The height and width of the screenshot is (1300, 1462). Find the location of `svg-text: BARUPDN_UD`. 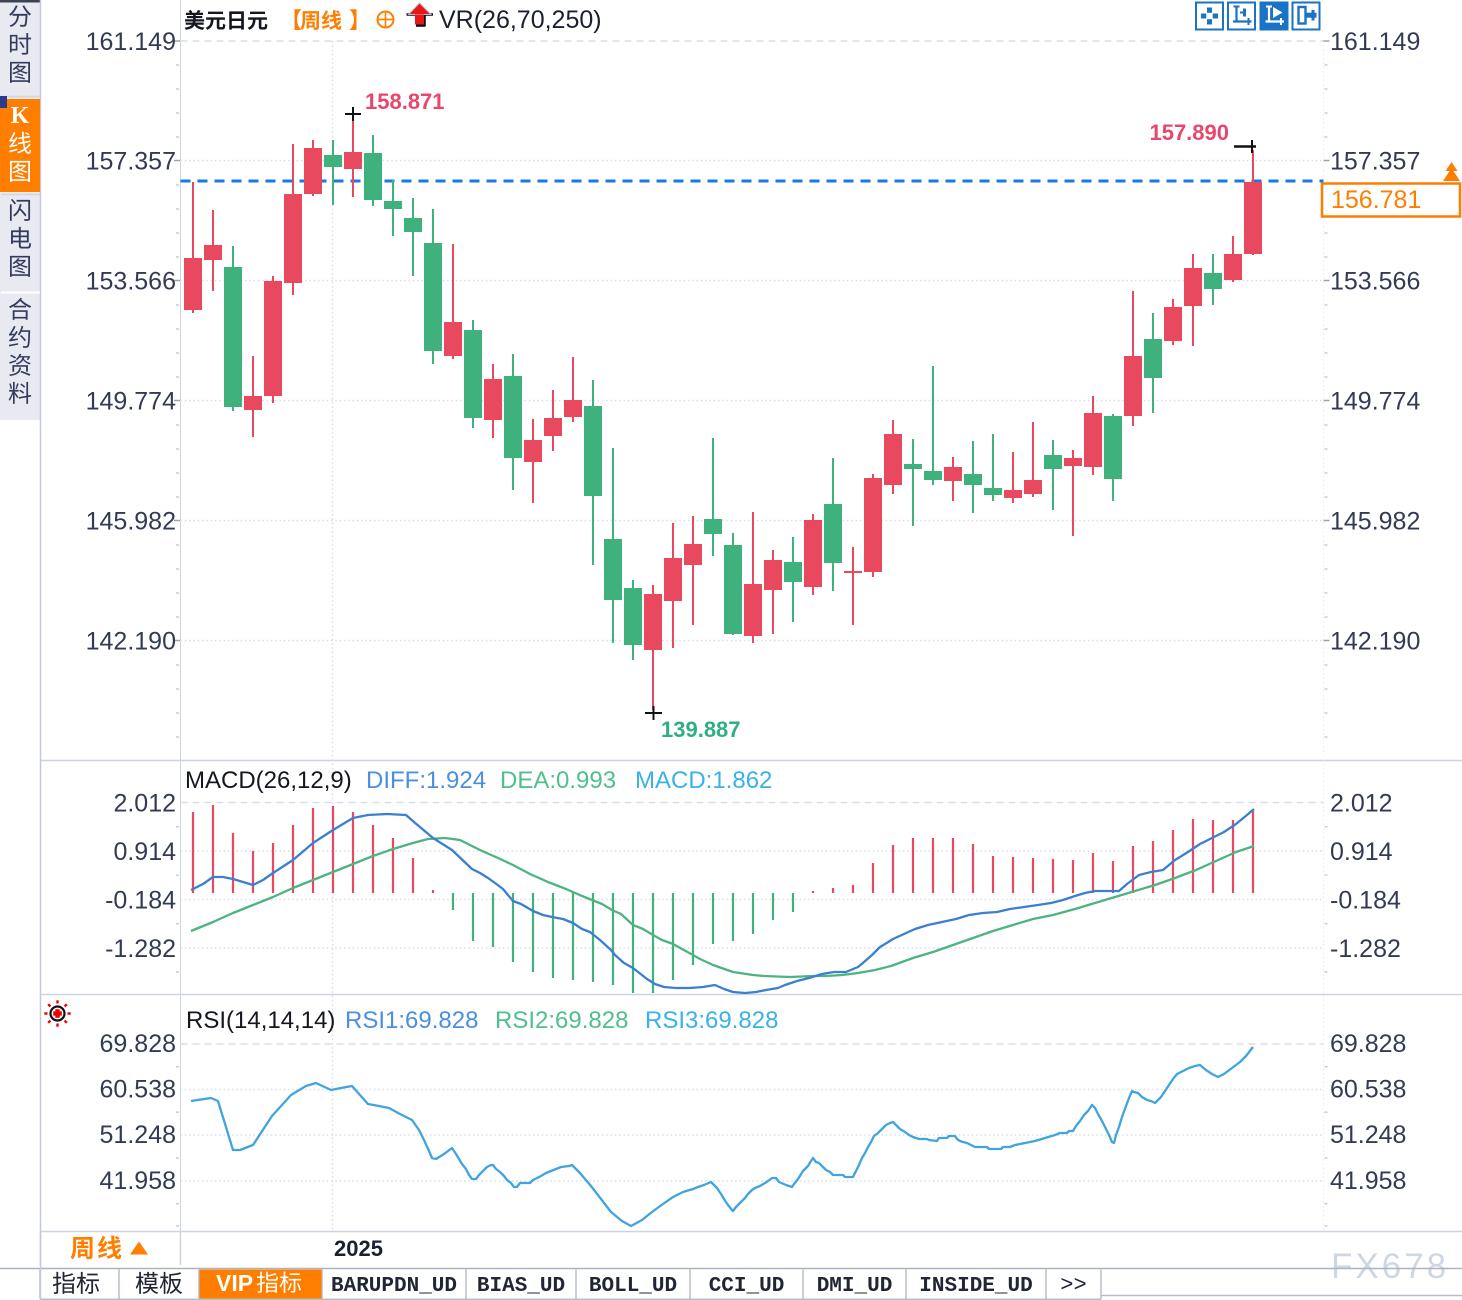

svg-text: BARUPDN_UD is located at coordinates (394, 1286).